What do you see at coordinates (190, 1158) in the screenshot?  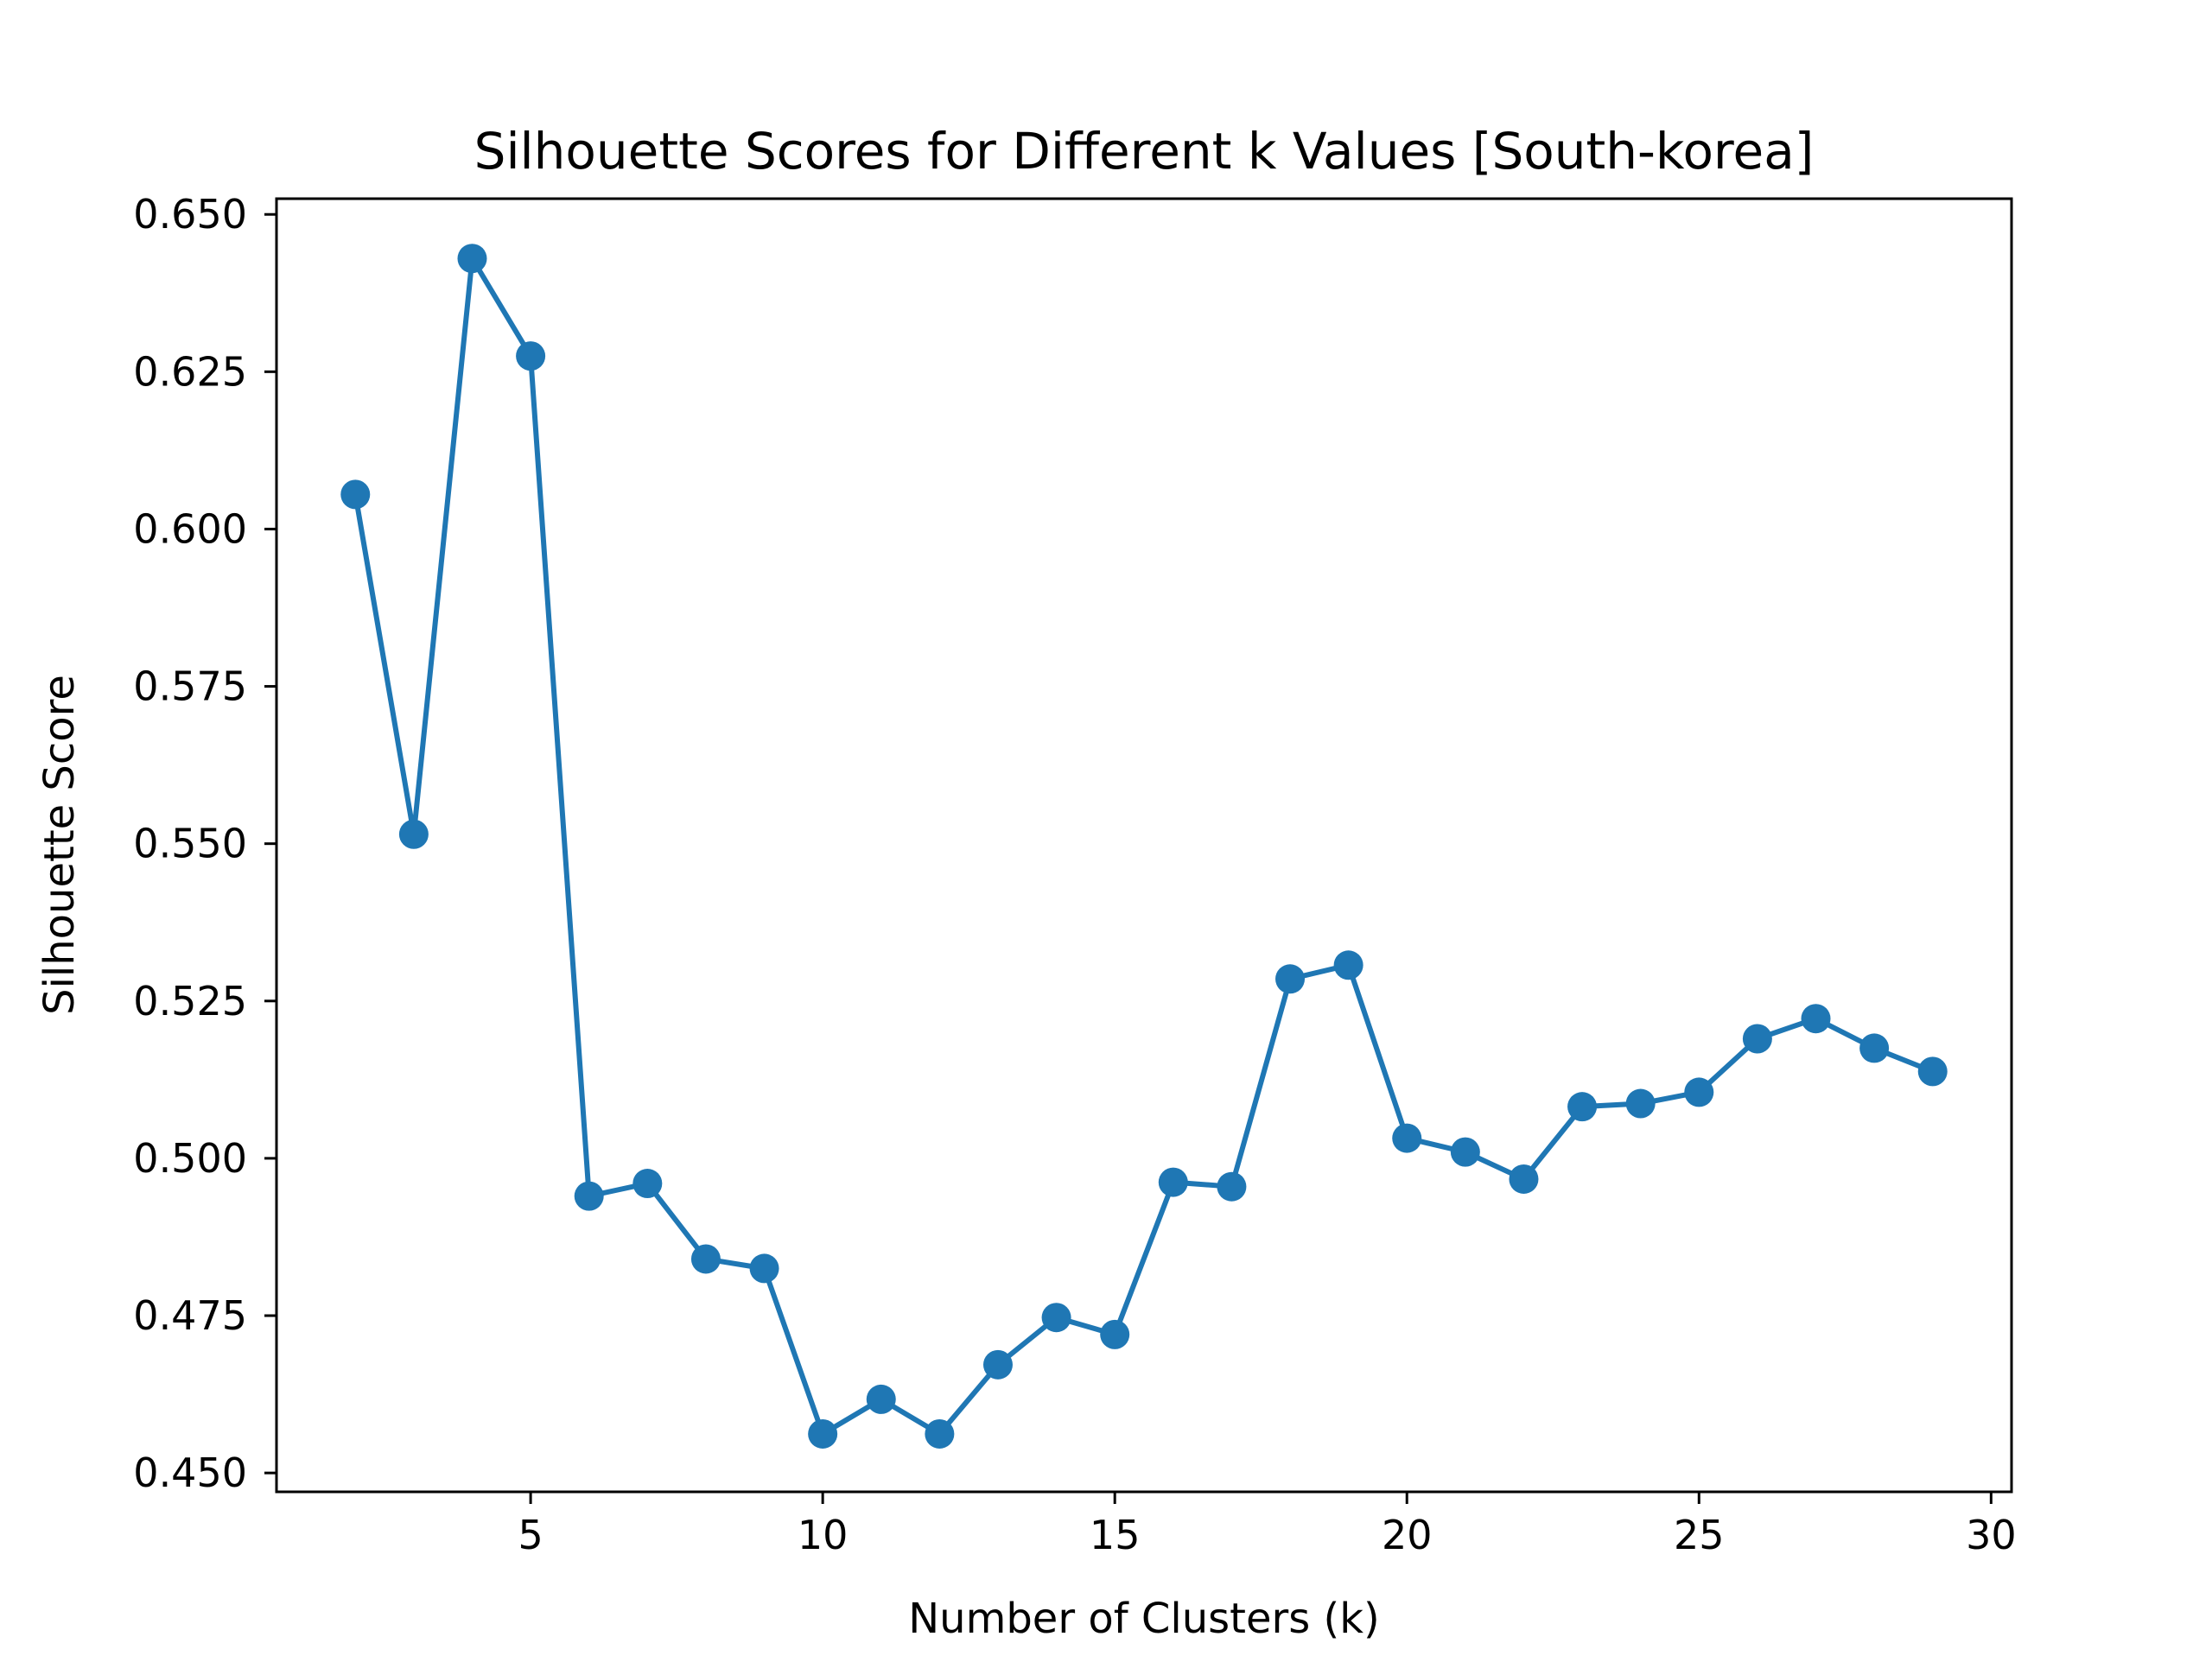 I see `y-tick-label: 0.500` at bounding box center [190, 1158].